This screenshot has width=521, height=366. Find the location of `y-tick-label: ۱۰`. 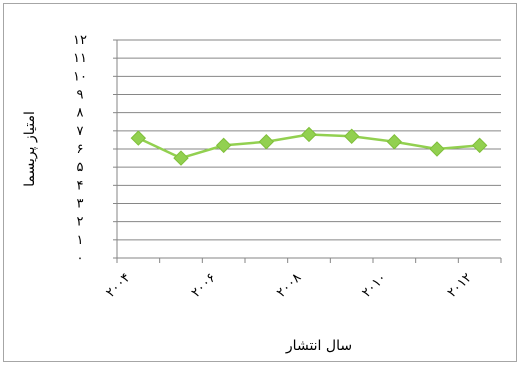

y-tick-label: ۱۰ is located at coordinates (80, 76).